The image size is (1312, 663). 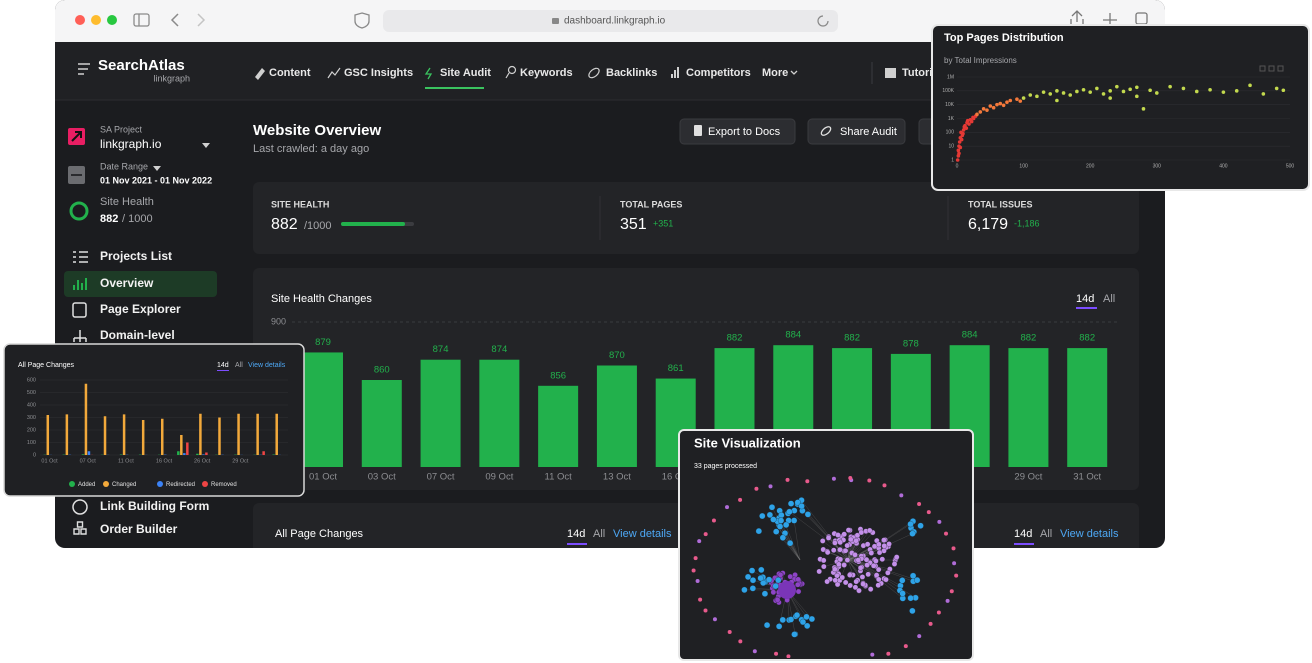 I want to click on card-subtitle: 33 pages processed, so click(x=725, y=466).